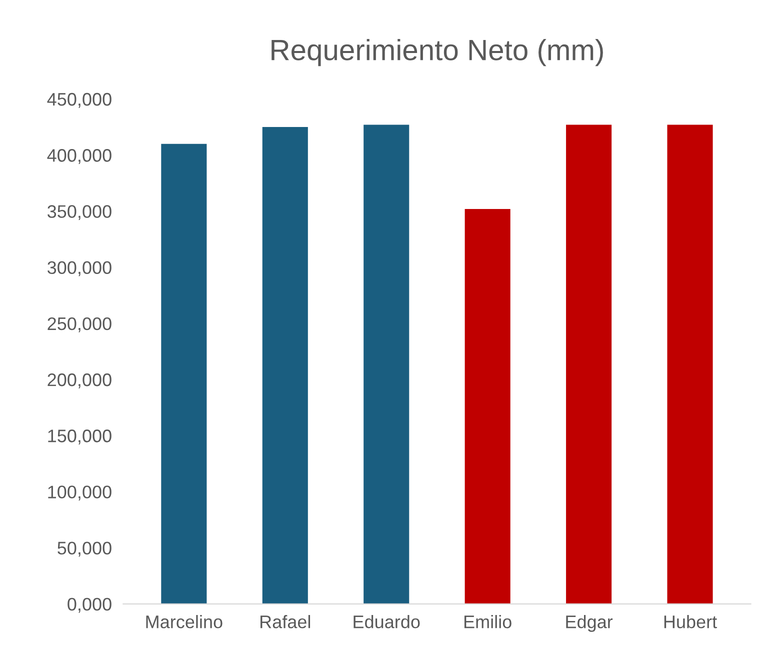 The width and height of the screenshot is (770, 660). What do you see at coordinates (79, 100) in the screenshot?
I see `y-tick-label: 450,000` at bounding box center [79, 100].